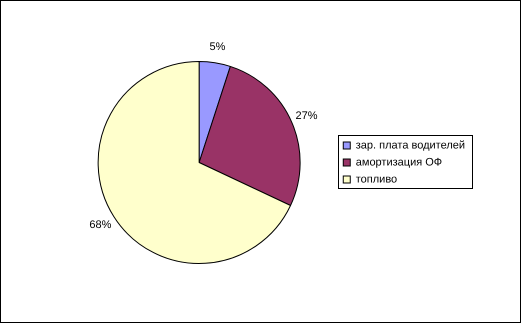 This screenshot has height=323, width=521. Describe the element at coordinates (306, 116) in the screenshot. I see `data-label: 27%` at that location.